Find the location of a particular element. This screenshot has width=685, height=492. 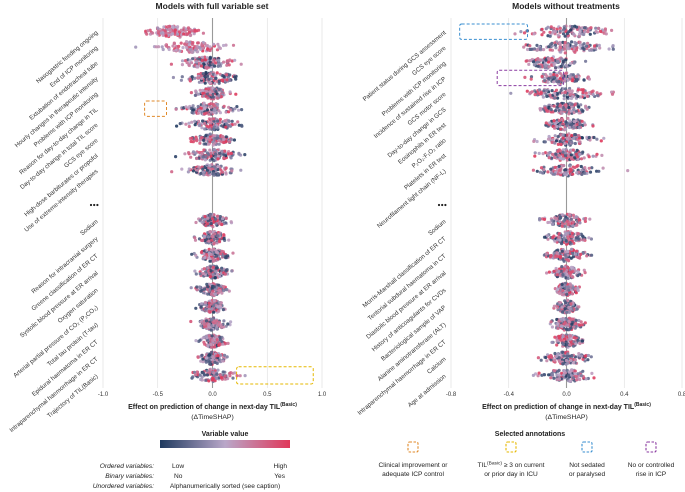

x-axis-sublabel: (ΔTimeSHAP) is located at coordinates (212, 417).